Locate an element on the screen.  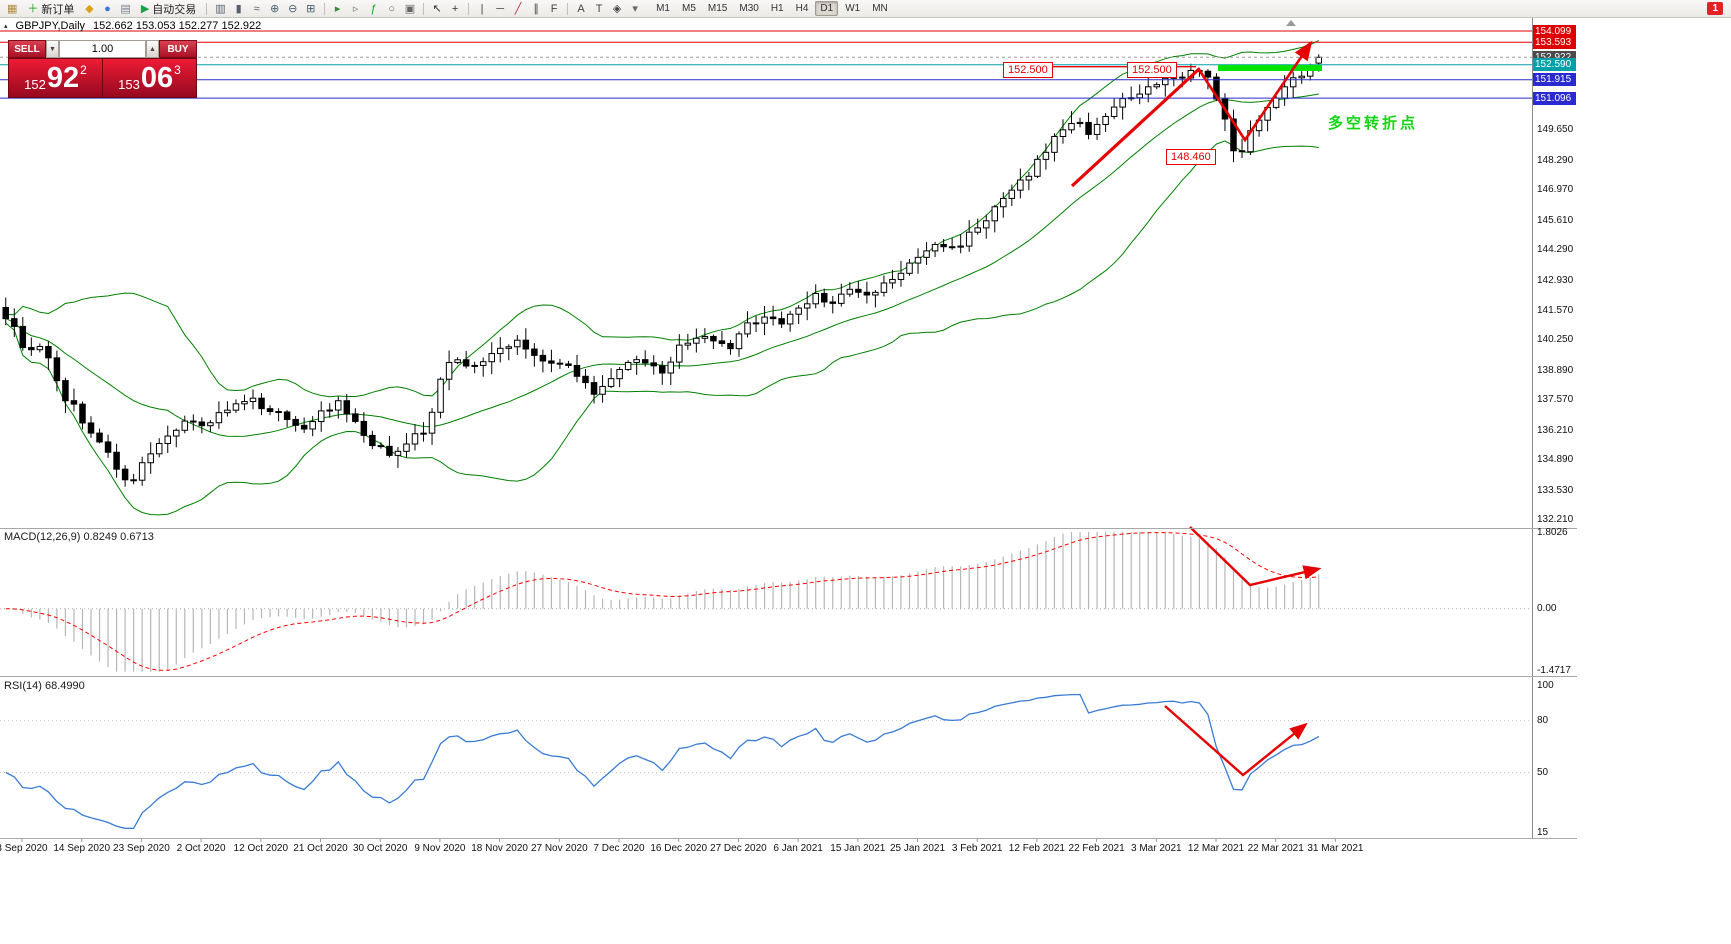
volume-decrease-button: ▼ is located at coordinates (52, 49).